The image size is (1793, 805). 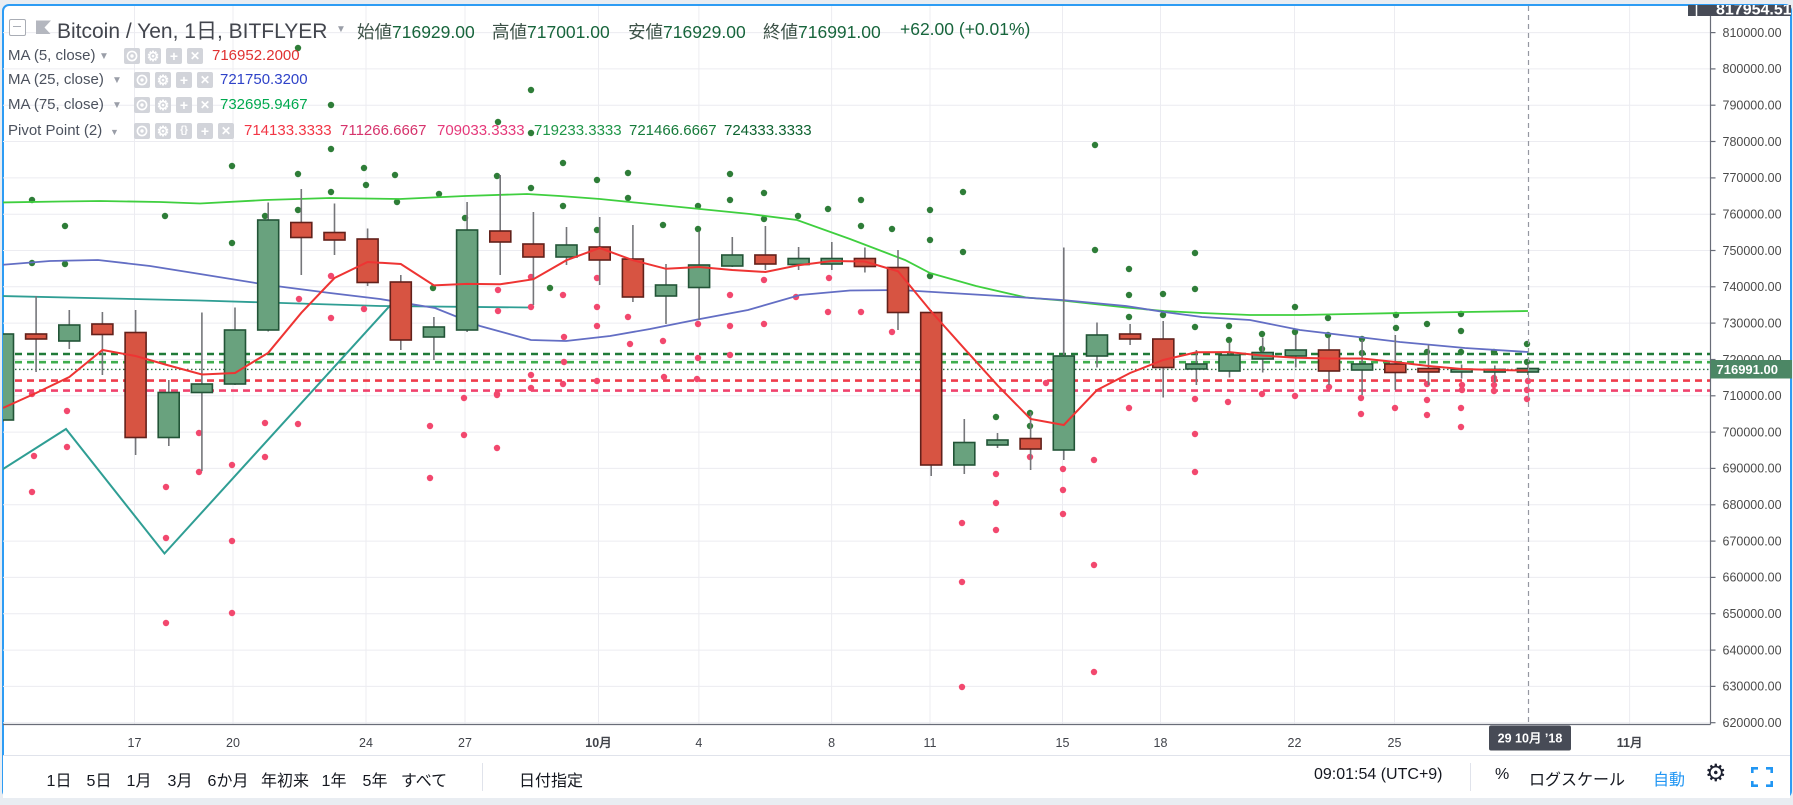 I want to click on svg-text: 22, so click(x=1295, y=743).